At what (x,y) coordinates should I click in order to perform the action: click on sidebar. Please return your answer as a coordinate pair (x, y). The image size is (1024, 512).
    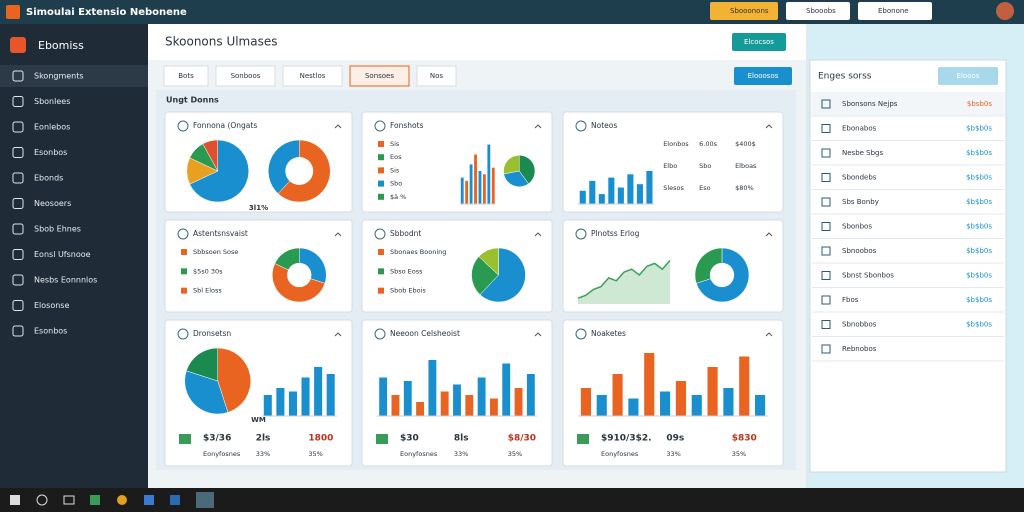
    Looking at the image, I should click on (74, 256).